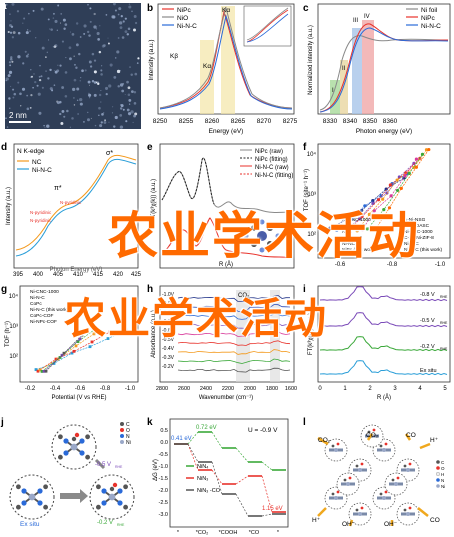 This screenshot has height=537, width=454. I want to click on subscript-label: RHE, so click(444, 323).